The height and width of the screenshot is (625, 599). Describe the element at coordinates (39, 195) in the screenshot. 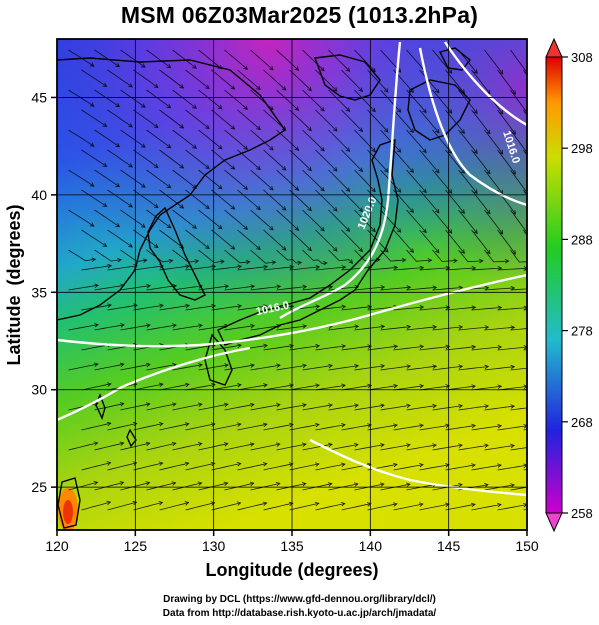

I see `y-tick-label: 40` at that location.